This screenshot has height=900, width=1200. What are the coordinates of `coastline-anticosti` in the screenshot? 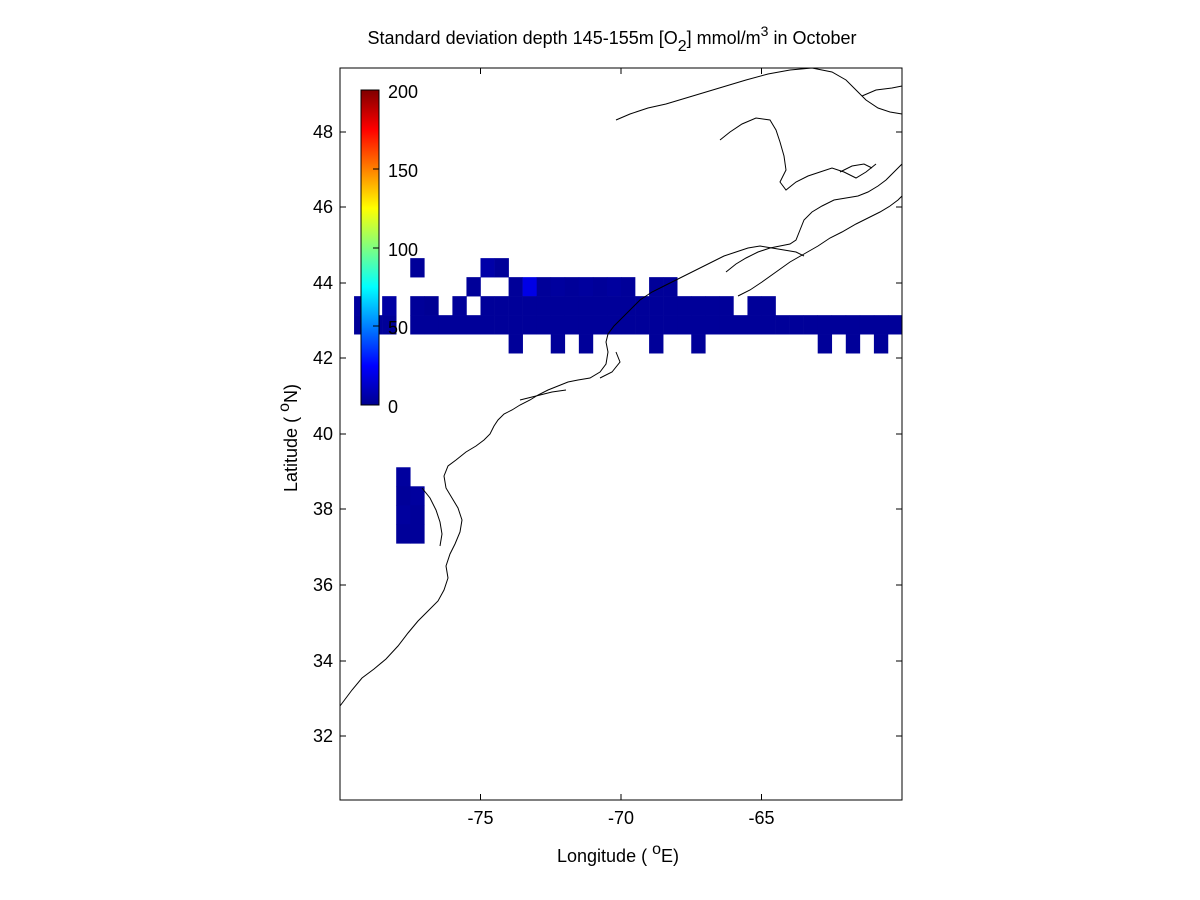 It's located at (882, 91).